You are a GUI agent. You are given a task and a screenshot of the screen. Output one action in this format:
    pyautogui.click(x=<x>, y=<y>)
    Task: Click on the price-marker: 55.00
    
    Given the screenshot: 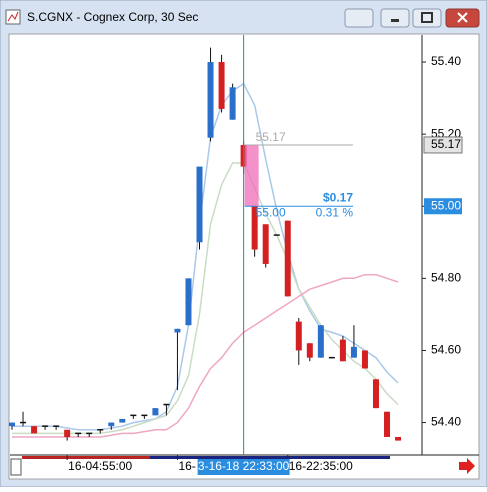 What is the action you would take?
    pyautogui.click(x=446, y=205)
    